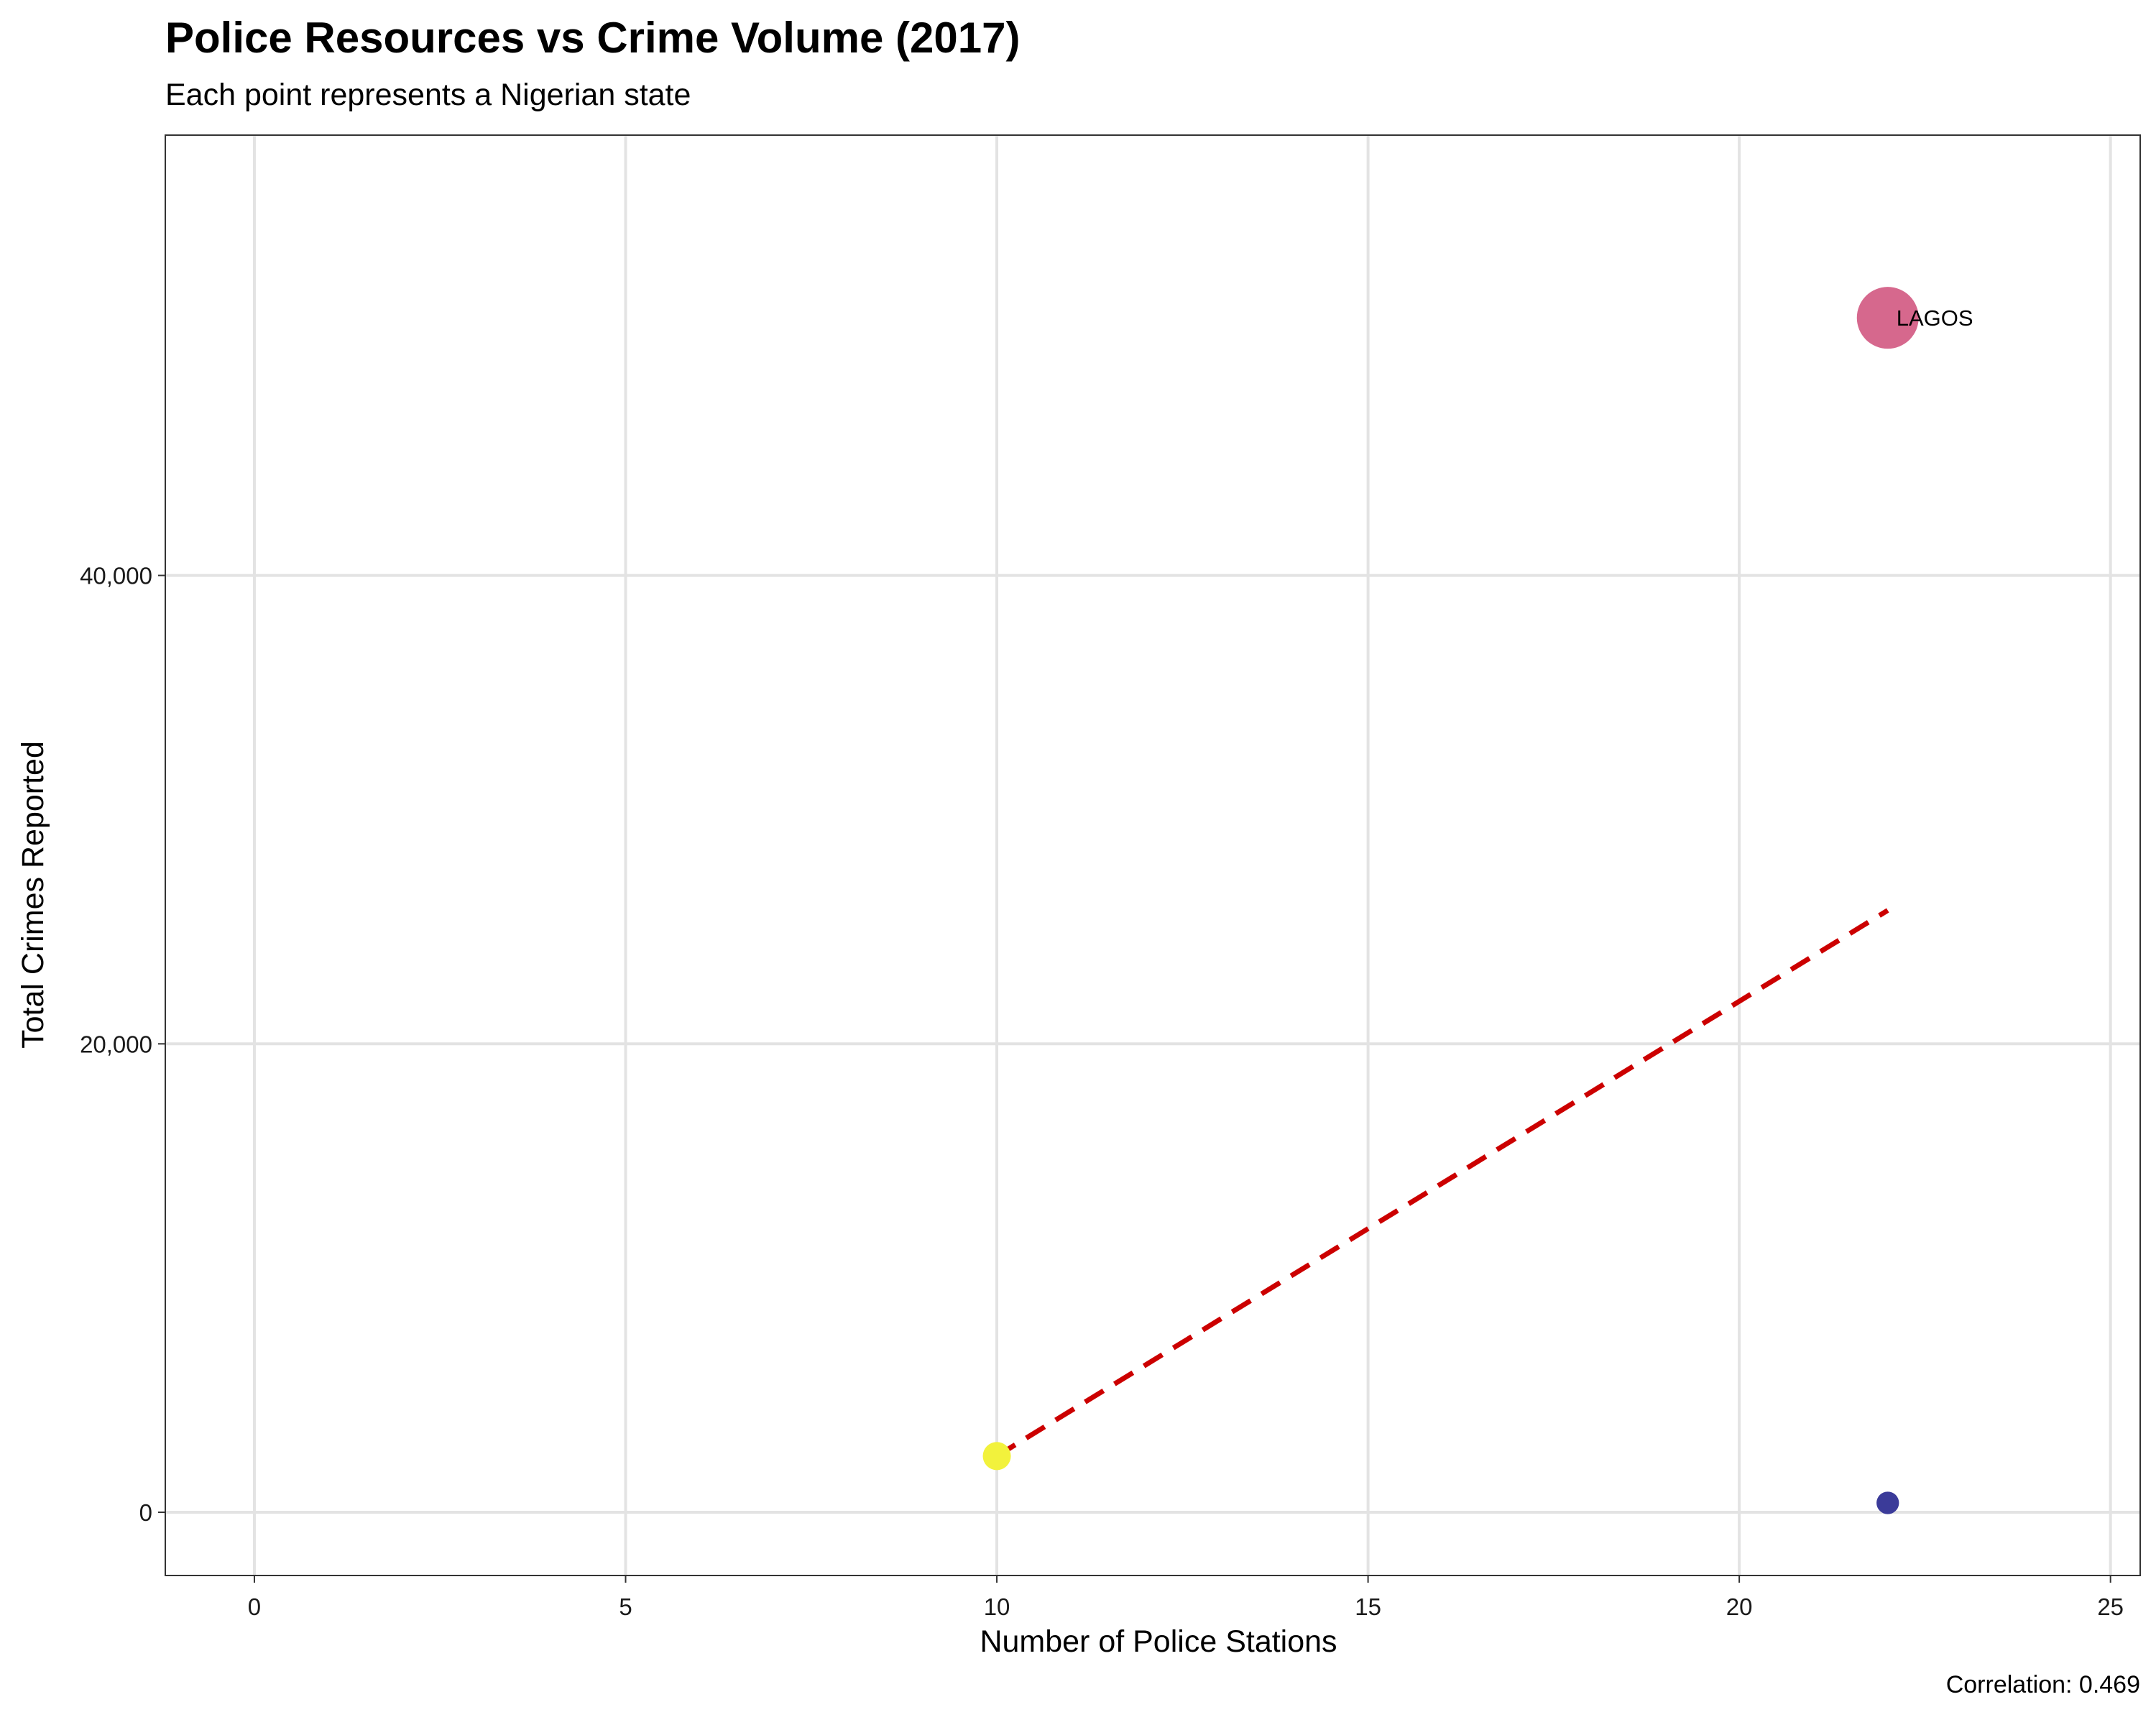 This screenshot has height=1725, width=2156. I want to click on y-axis-ticks: 0 20,000 40,000, so click(123, 1044).